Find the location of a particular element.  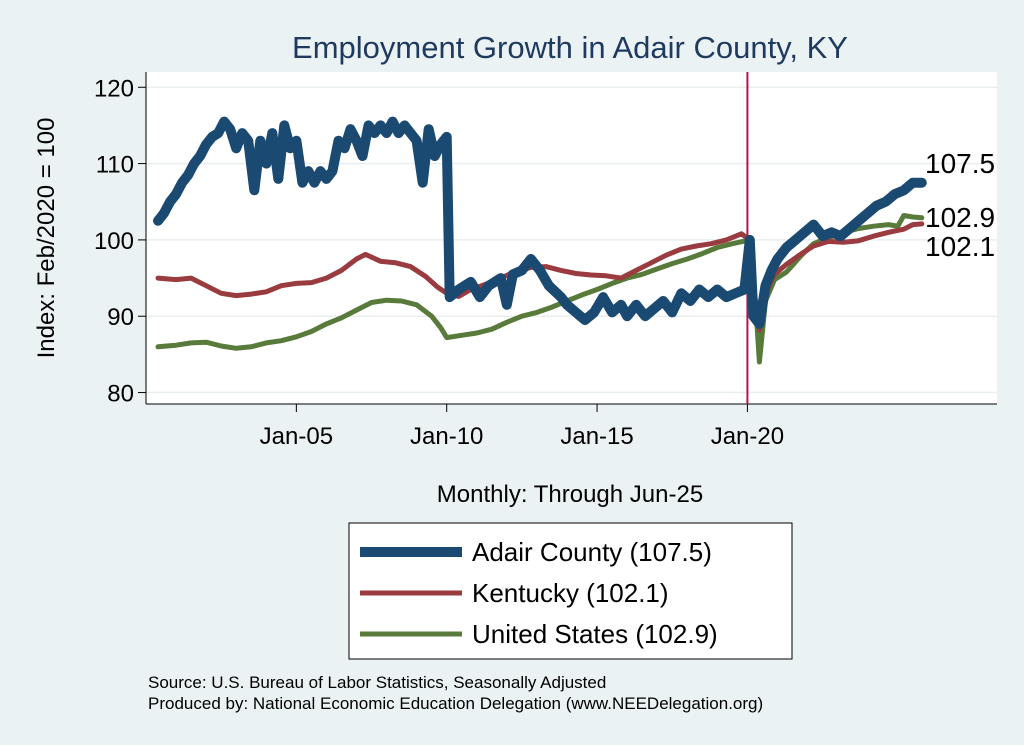

series-line-kentucky is located at coordinates (540, 277).